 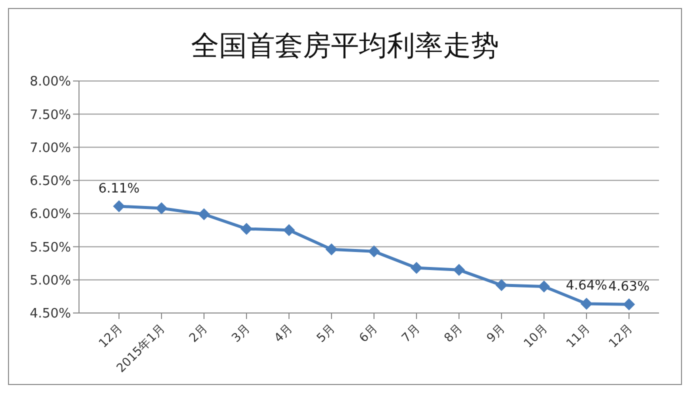 What do you see at coordinates (578, 335) in the screenshot?
I see `x-tick-label: 11月` at bounding box center [578, 335].